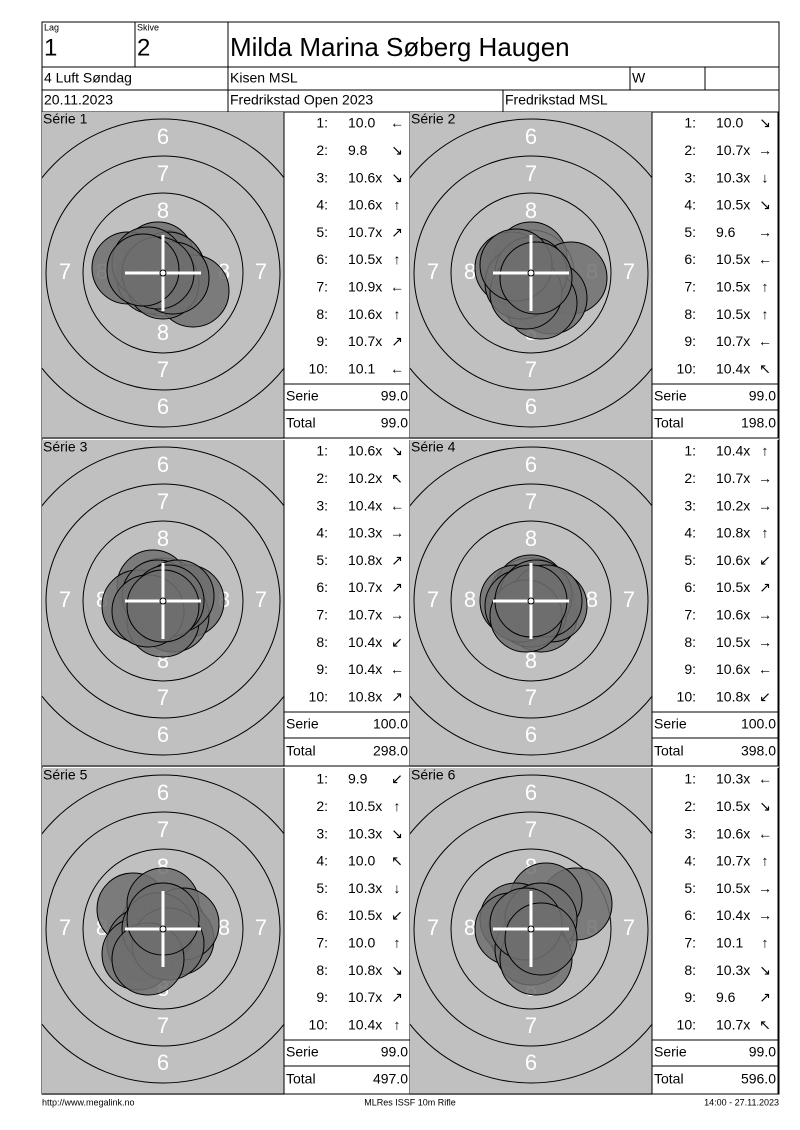  What do you see at coordinates (765, 560) in the screenshot?
I see `shot-direction: ↙` at bounding box center [765, 560].